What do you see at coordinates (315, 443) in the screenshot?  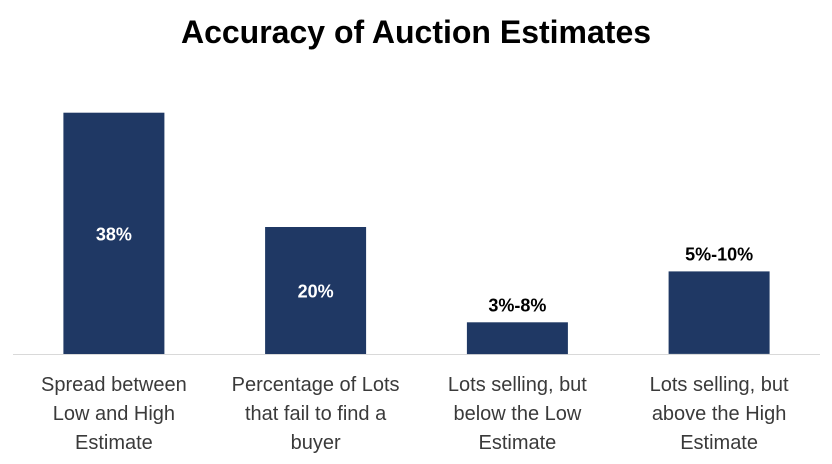 I see `category-label-line: buyer` at bounding box center [315, 443].